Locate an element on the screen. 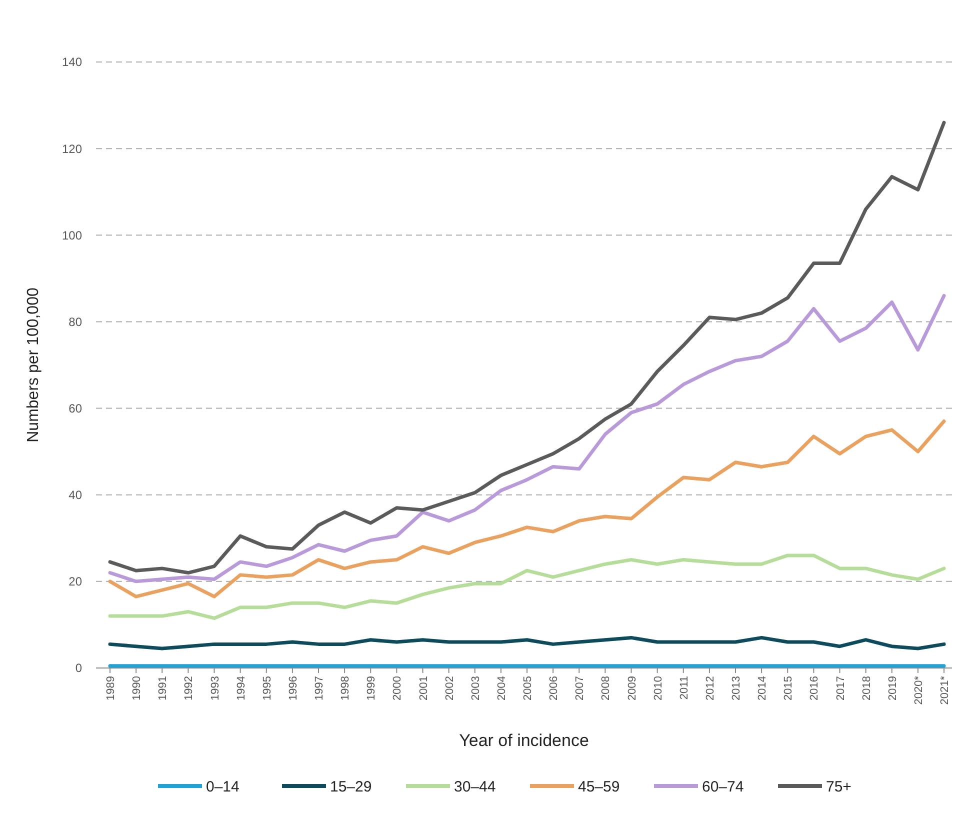 The height and width of the screenshot is (817, 980). x-tick-label: 2019 is located at coordinates (892, 688).